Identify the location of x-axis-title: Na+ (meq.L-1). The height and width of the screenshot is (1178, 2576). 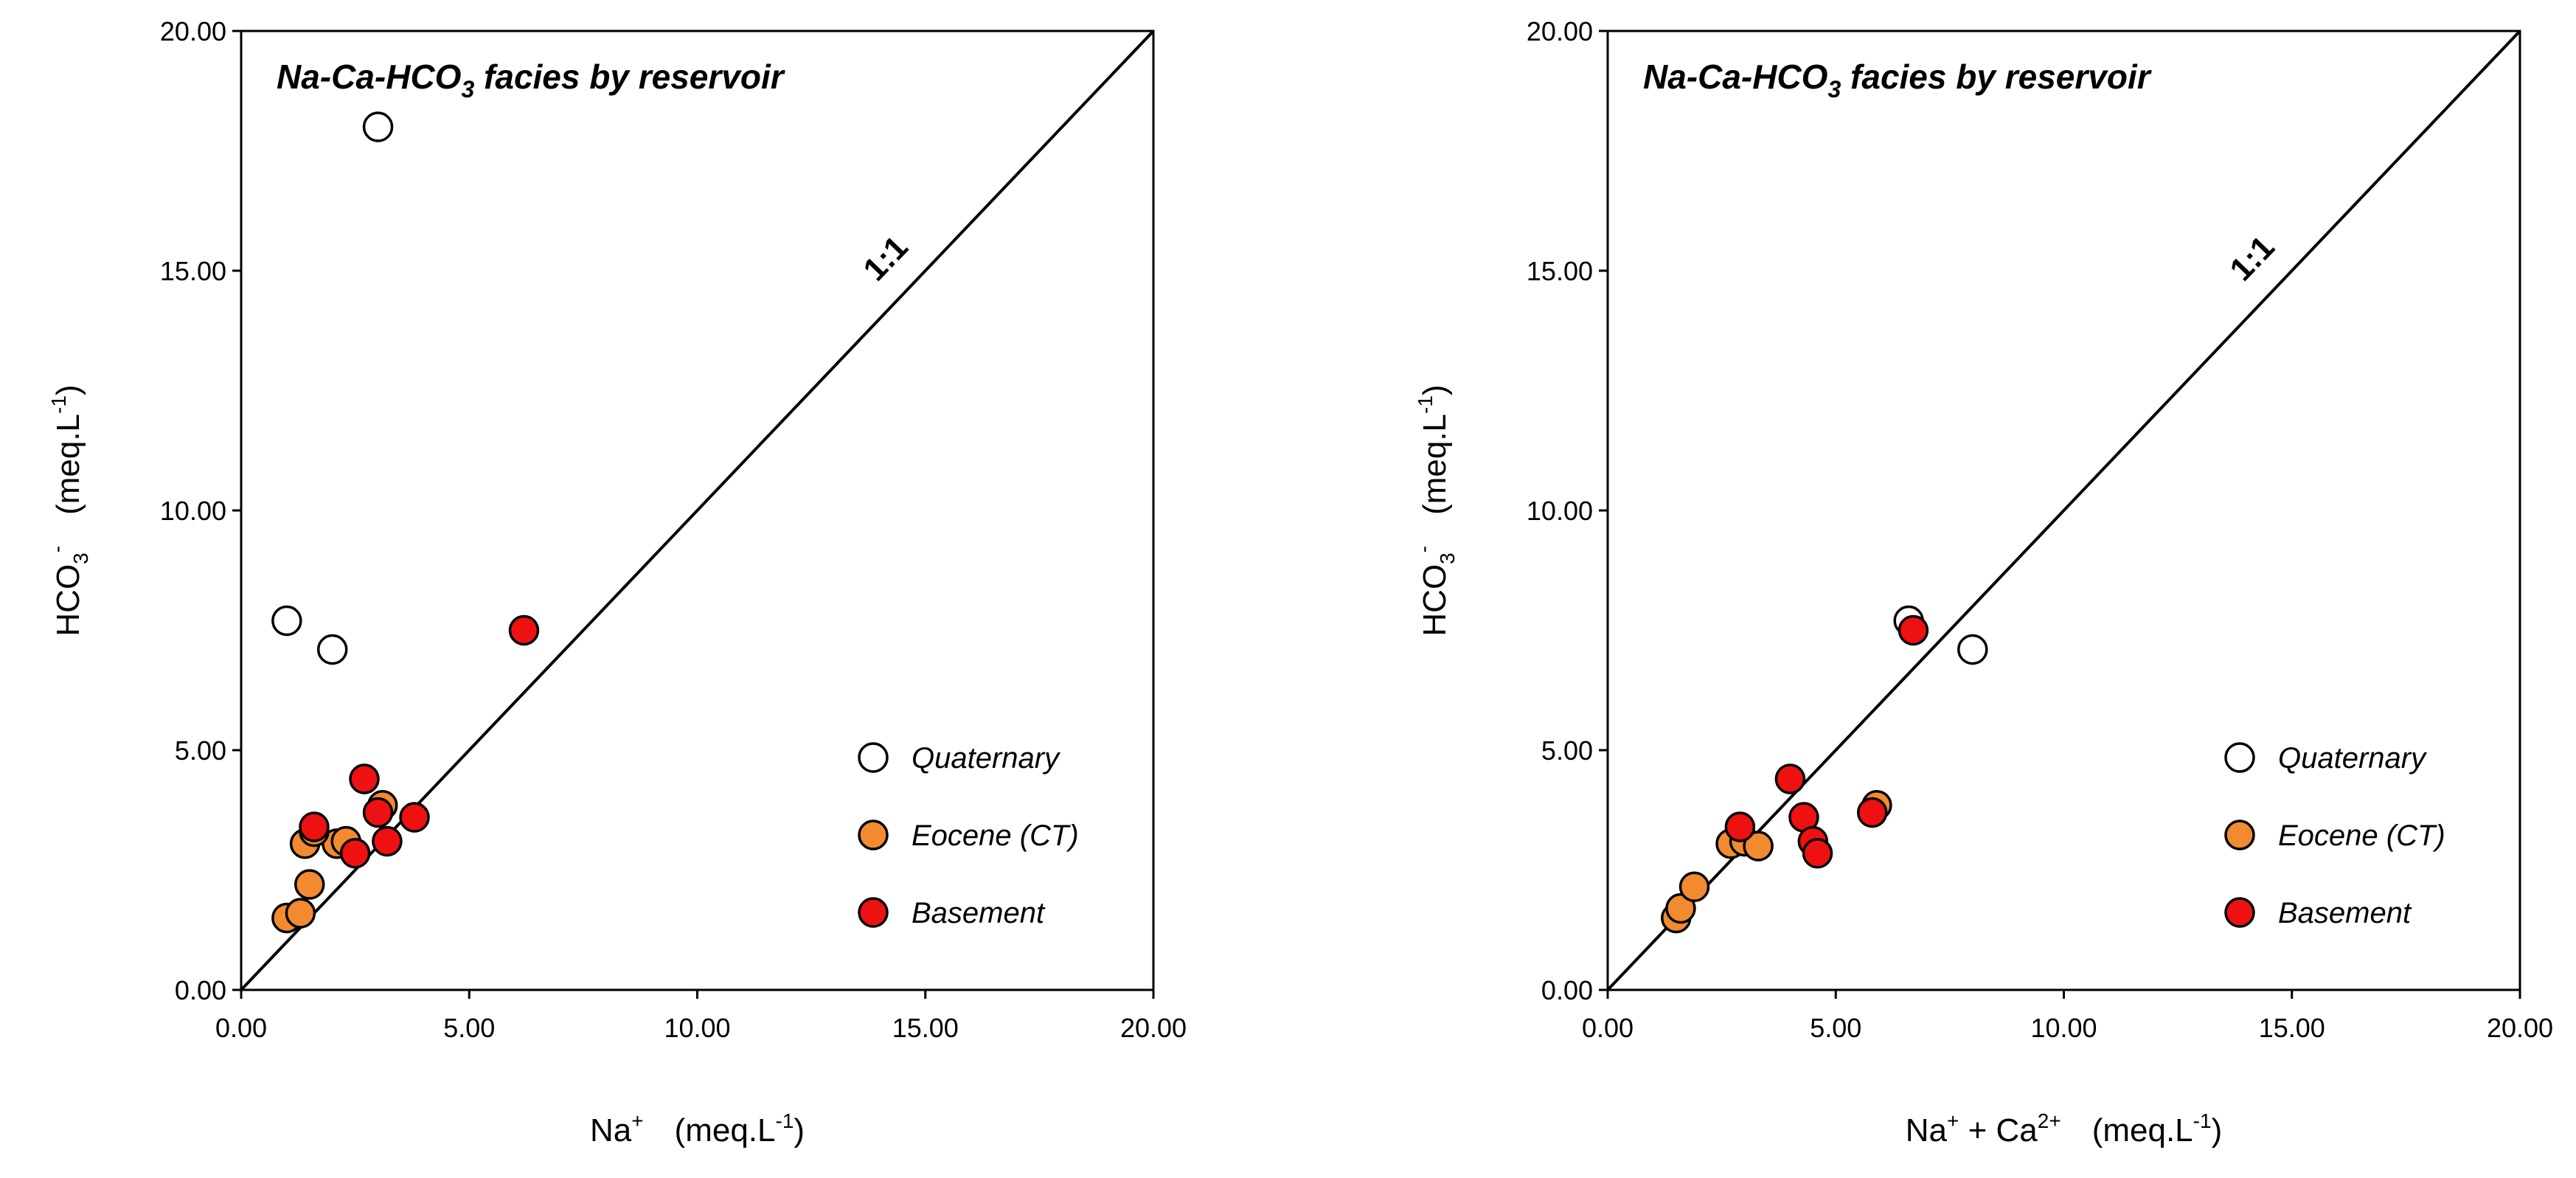
(697, 1129).